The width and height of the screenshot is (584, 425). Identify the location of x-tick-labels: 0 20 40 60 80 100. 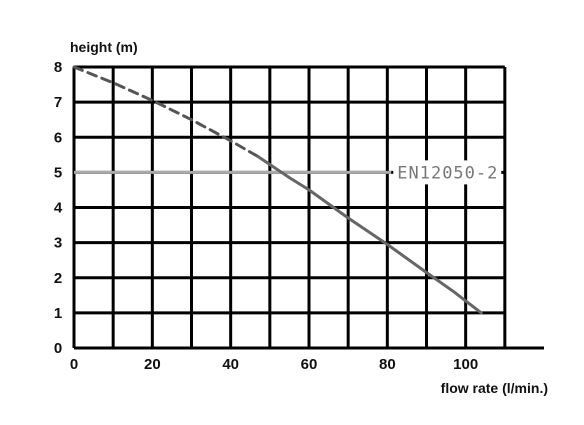
(274, 364).